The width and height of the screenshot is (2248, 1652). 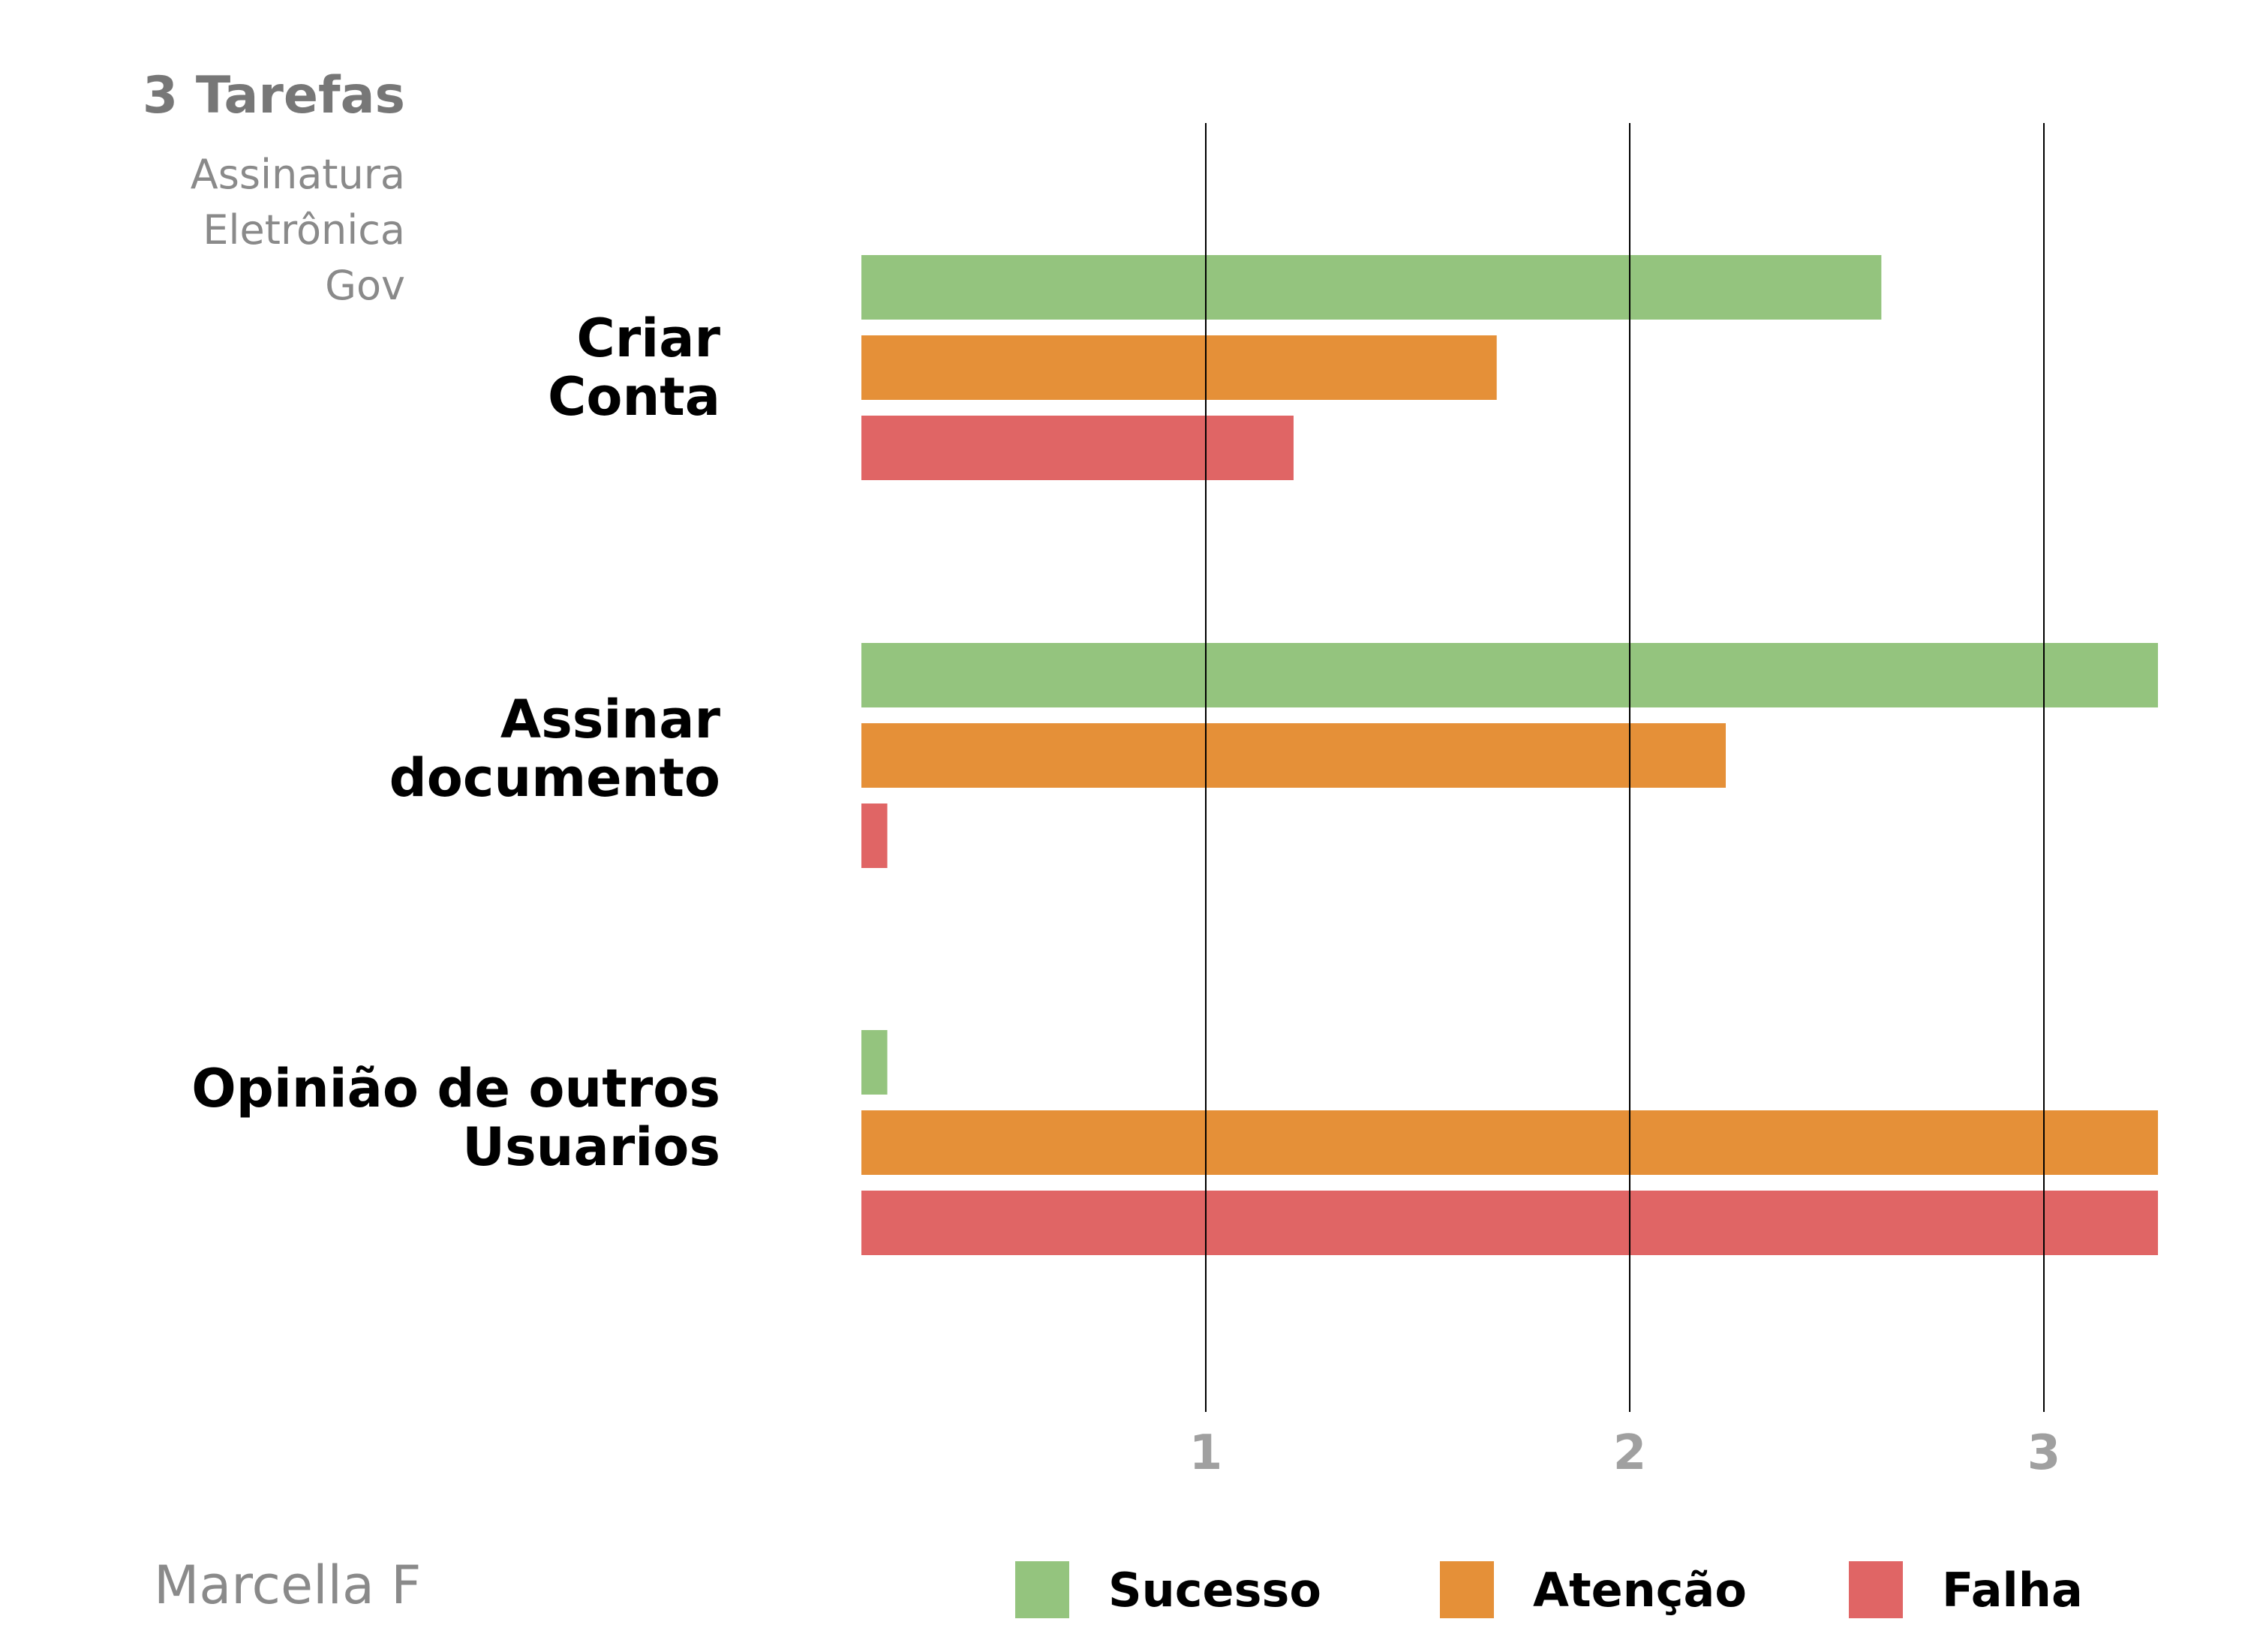 What do you see at coordinates (1206, 1453) in the screenshot?
I see `x-tick-label-1: 1` at bounding box center [1206, 1453].